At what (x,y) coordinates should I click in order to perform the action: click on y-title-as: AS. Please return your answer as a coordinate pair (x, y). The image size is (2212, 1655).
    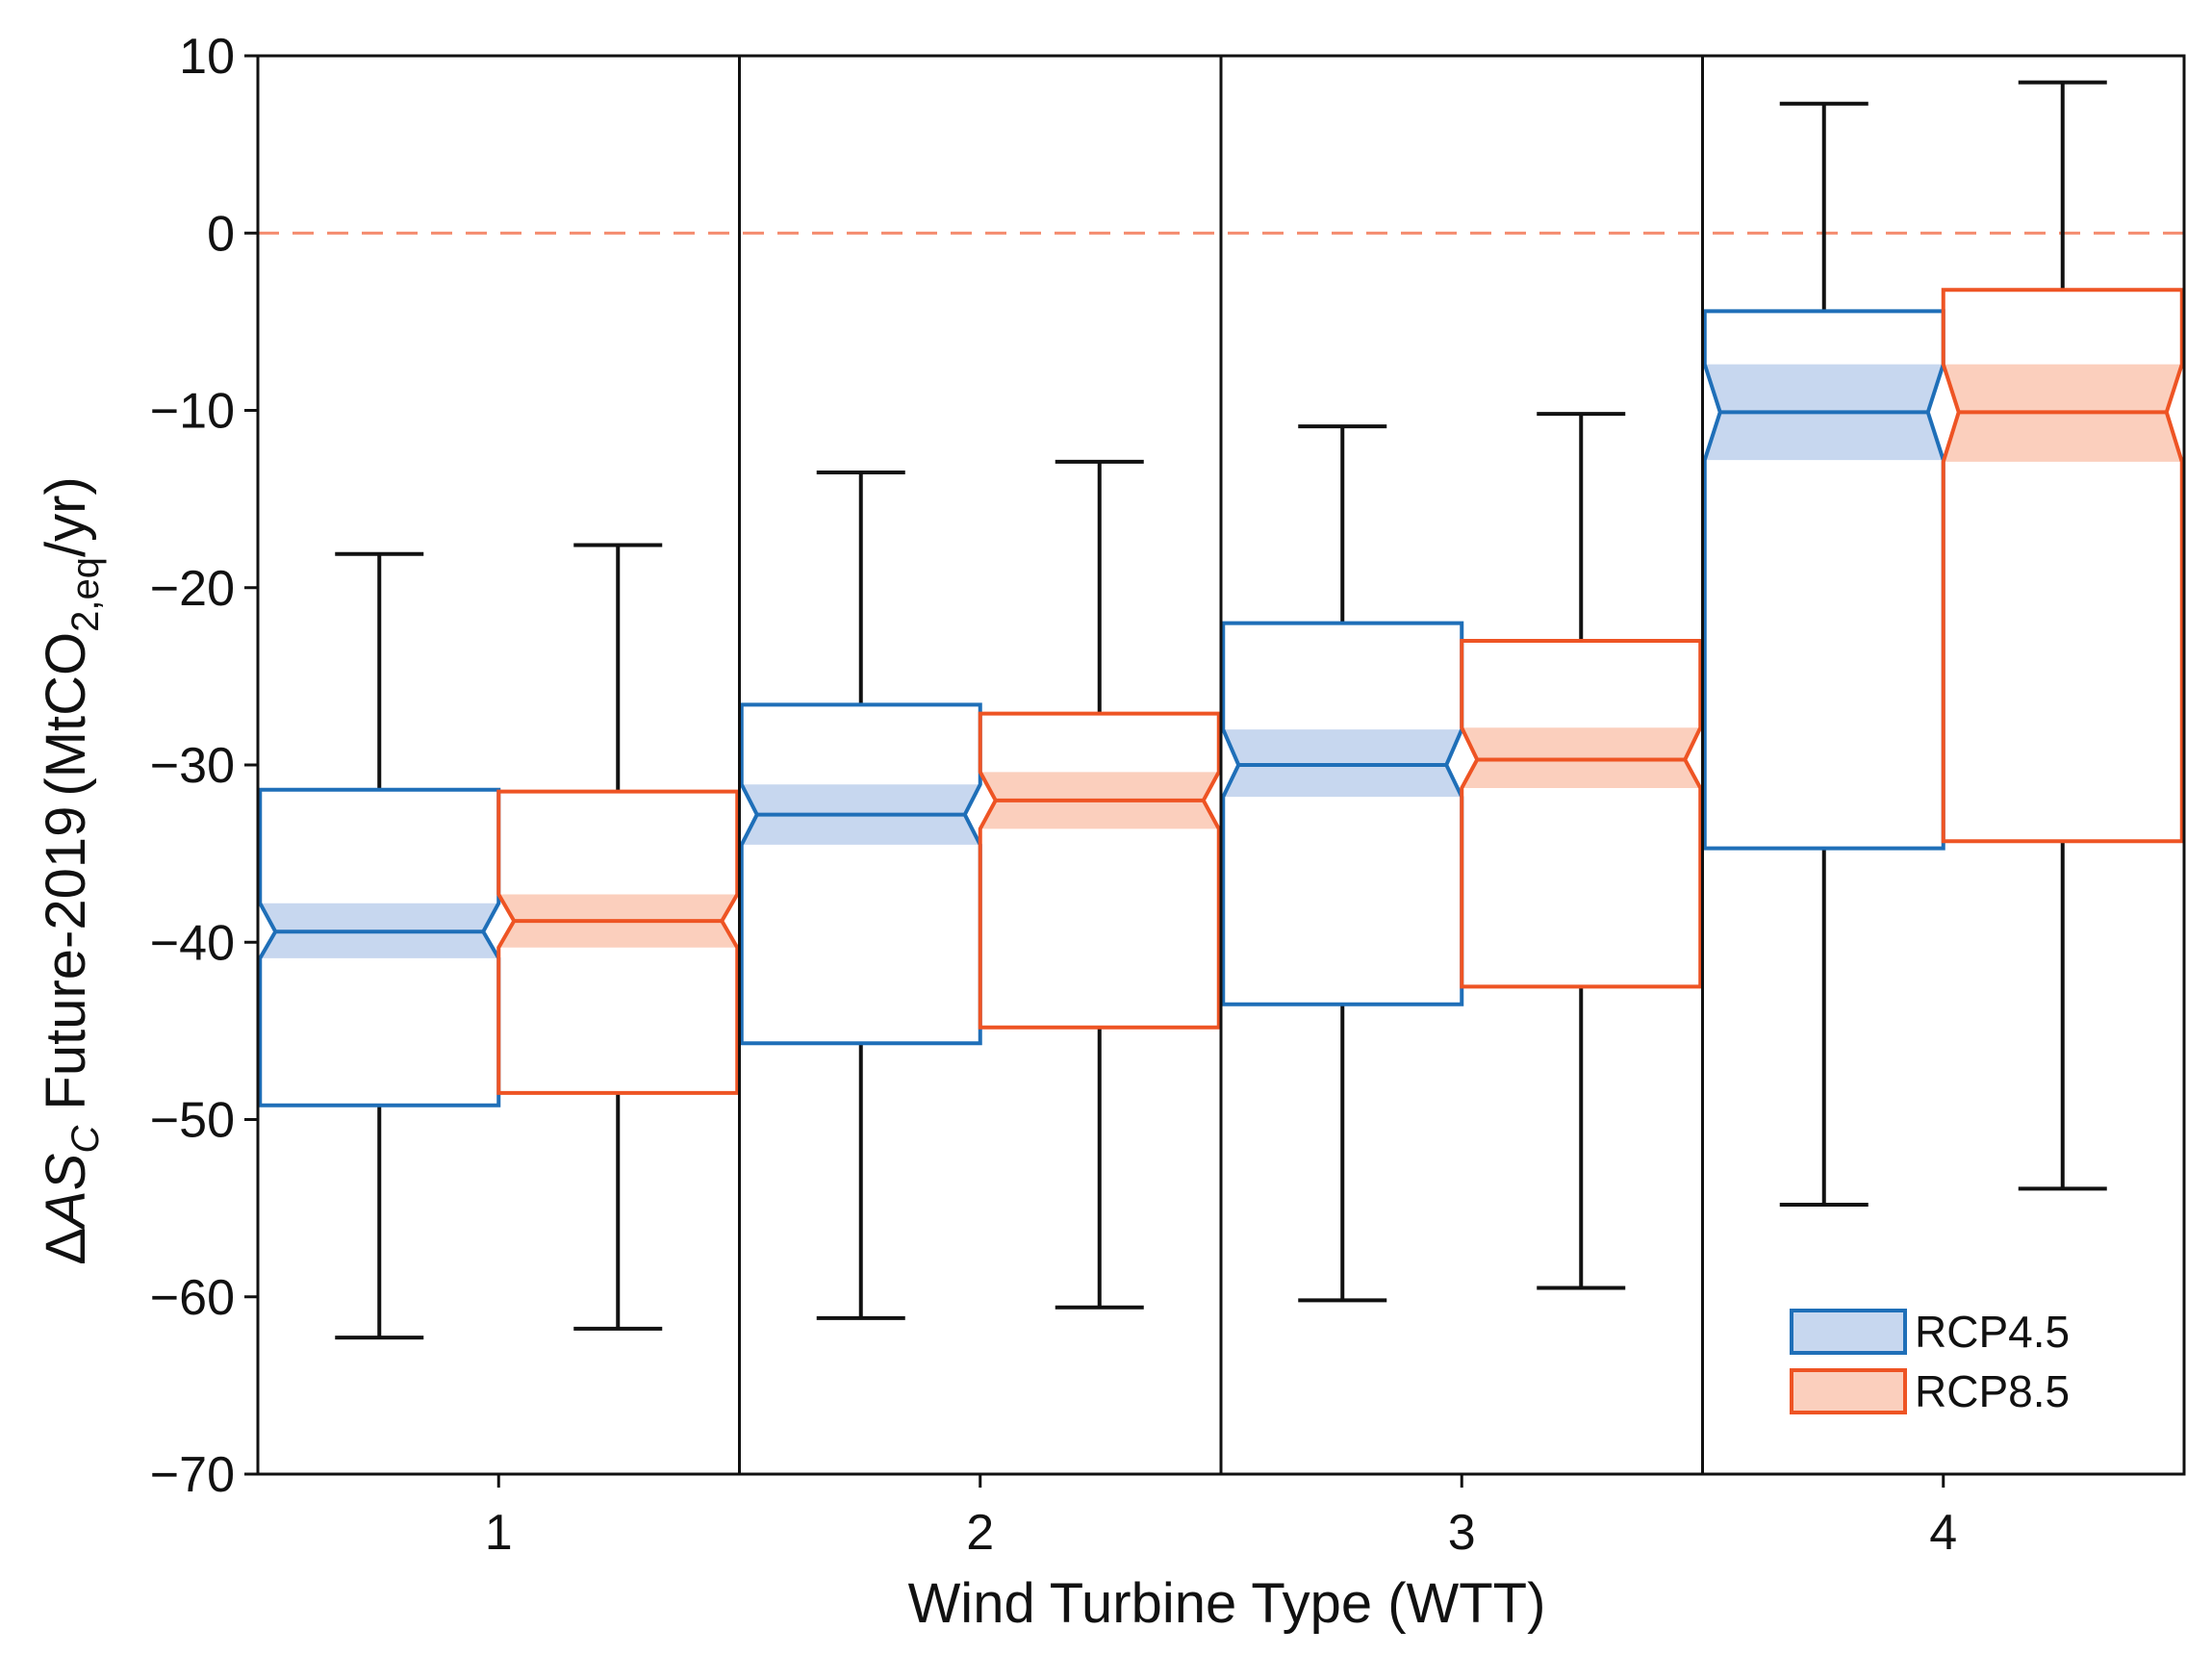
    Looking at the image, I should click on (66, 1192).